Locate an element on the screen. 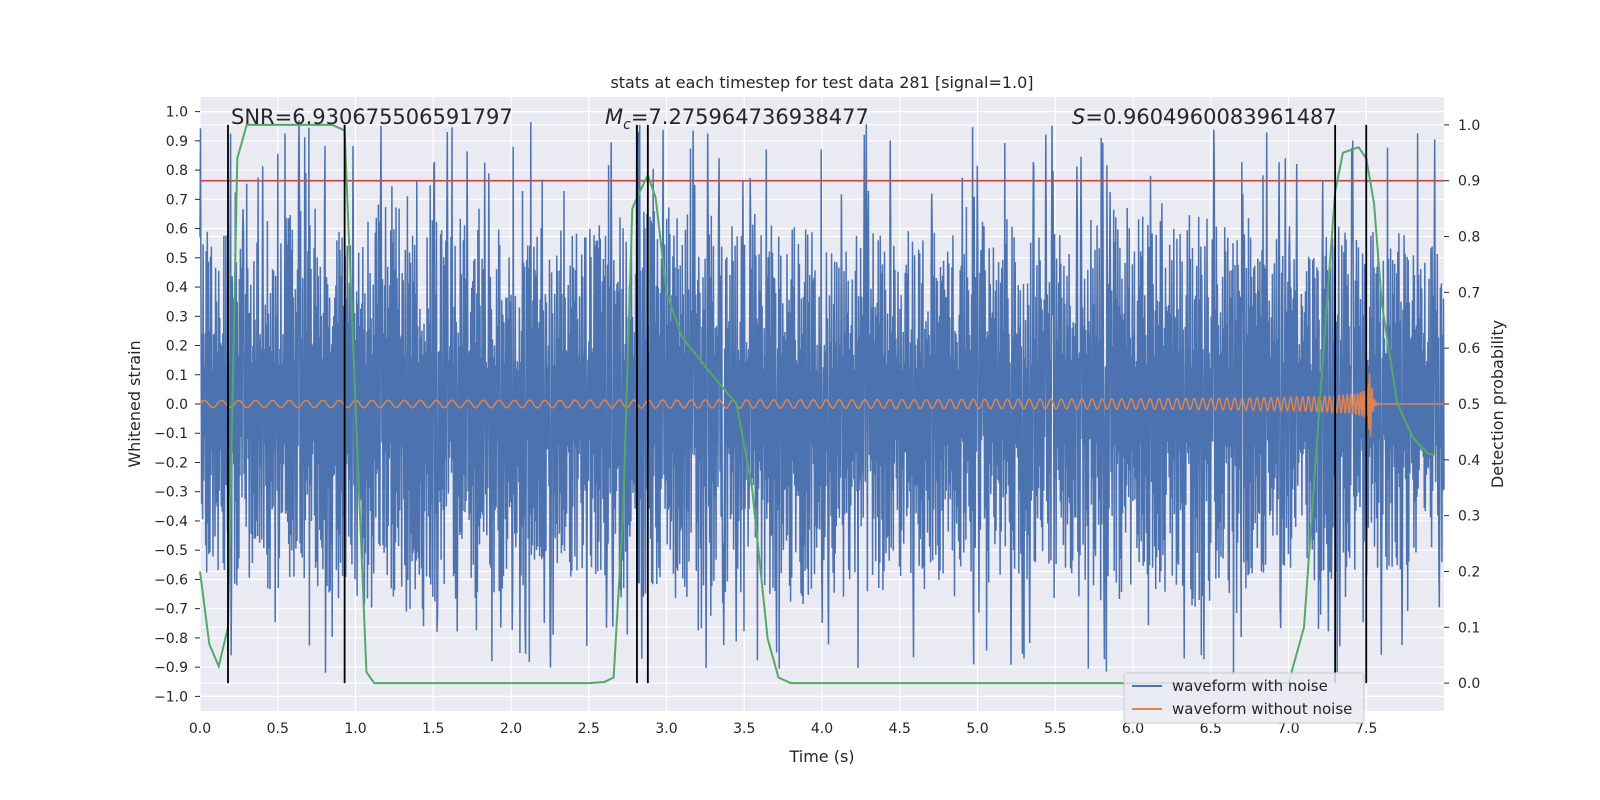  s-symbol: S is located at coordinates (1078, 117).